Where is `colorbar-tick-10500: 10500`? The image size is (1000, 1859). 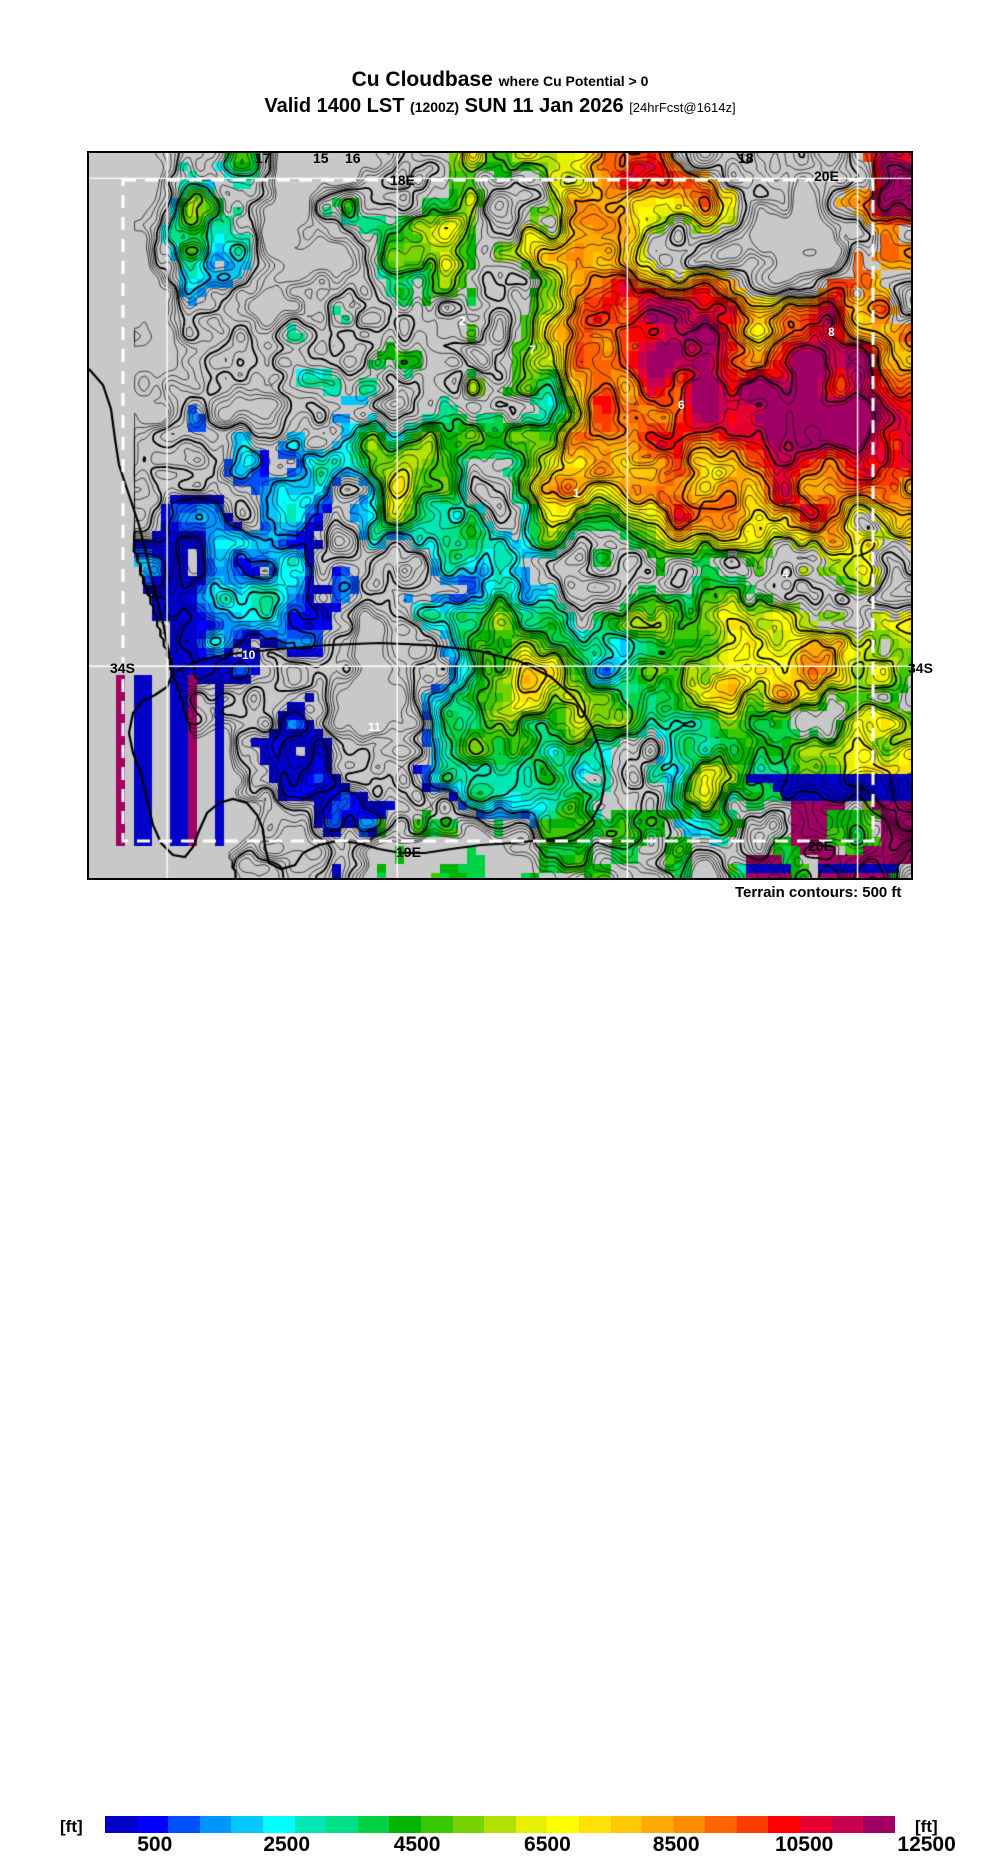
colorbar-tick-10500: 10500 is located at coordinates (804, 1844).